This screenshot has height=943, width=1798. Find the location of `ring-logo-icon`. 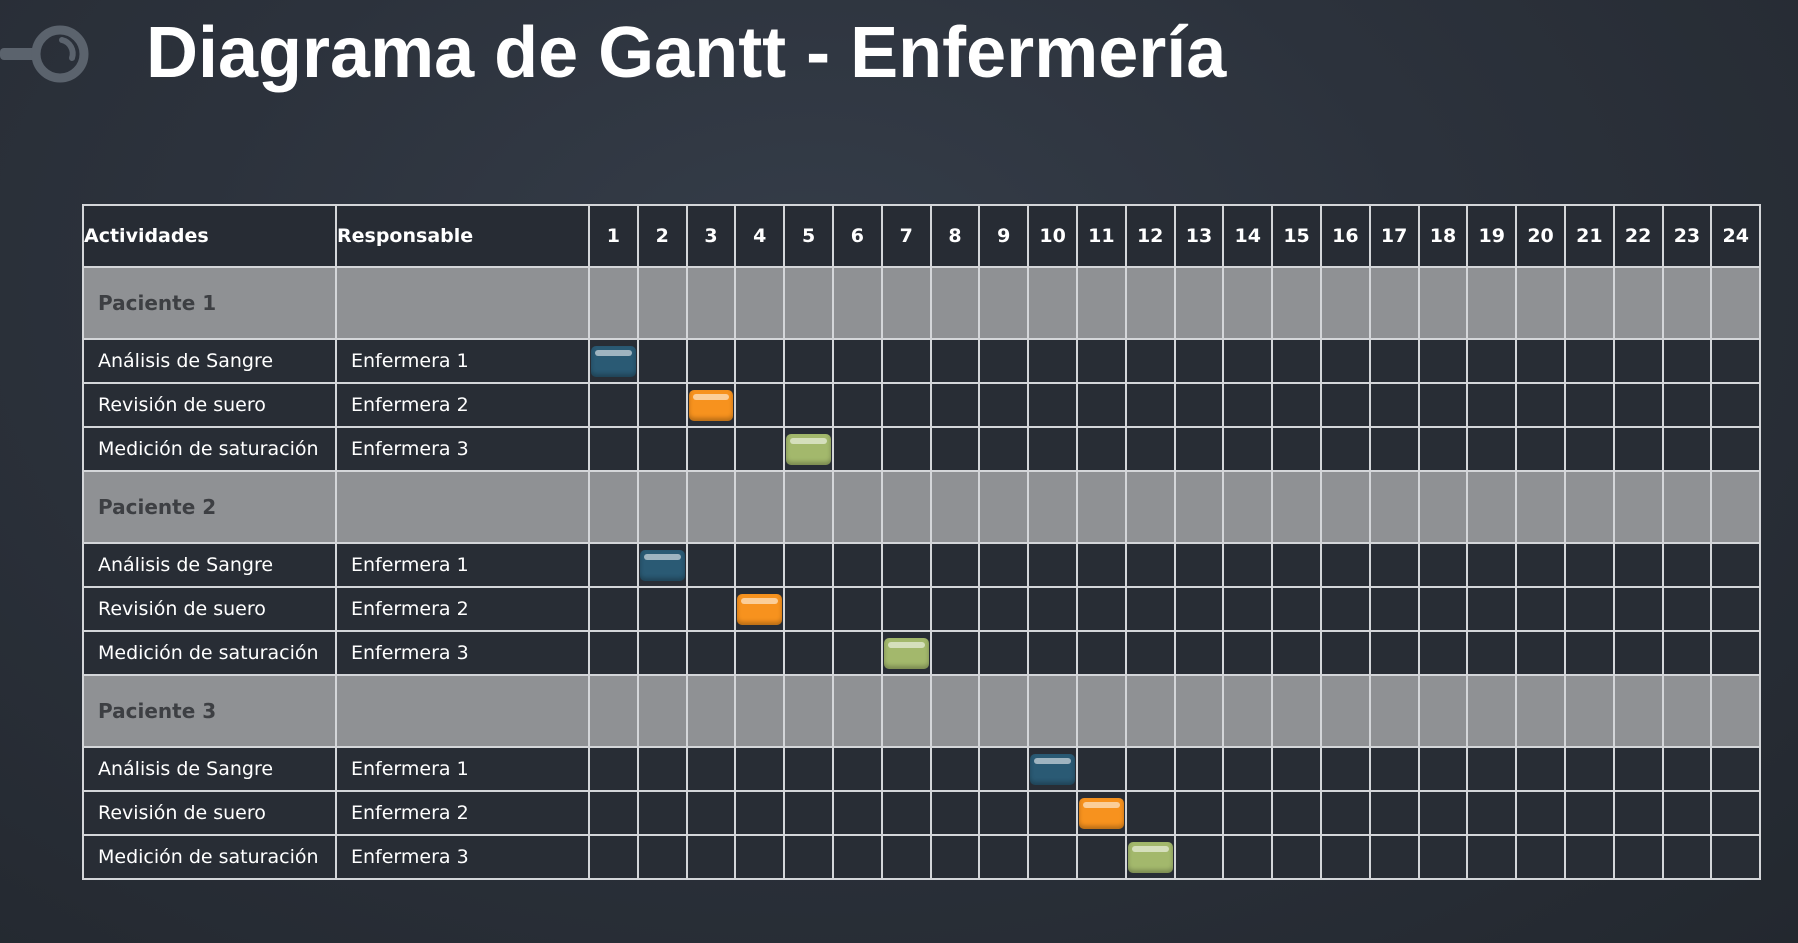

ring-logo-icon is located at coordinates (44, 54).